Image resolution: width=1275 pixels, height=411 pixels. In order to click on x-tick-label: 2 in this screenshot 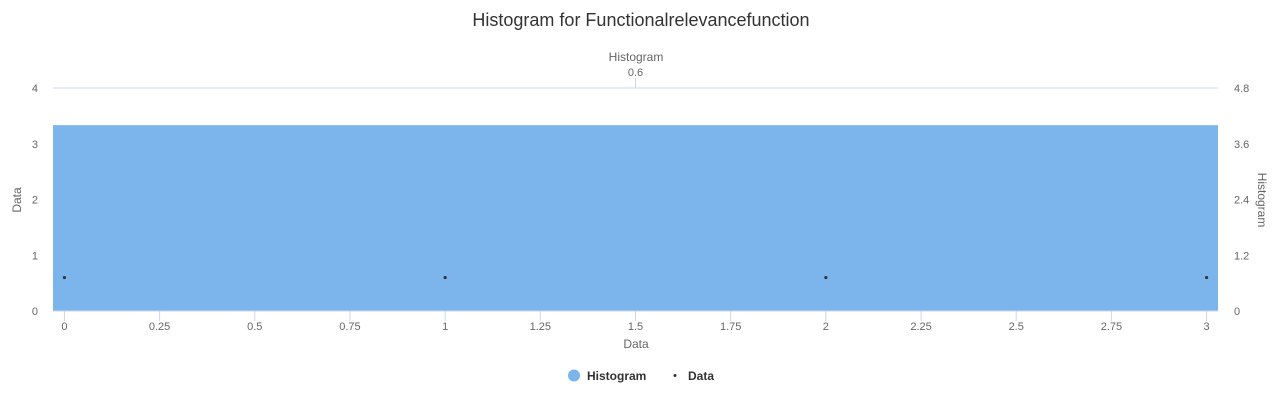, I will do `click(826, 327)`.